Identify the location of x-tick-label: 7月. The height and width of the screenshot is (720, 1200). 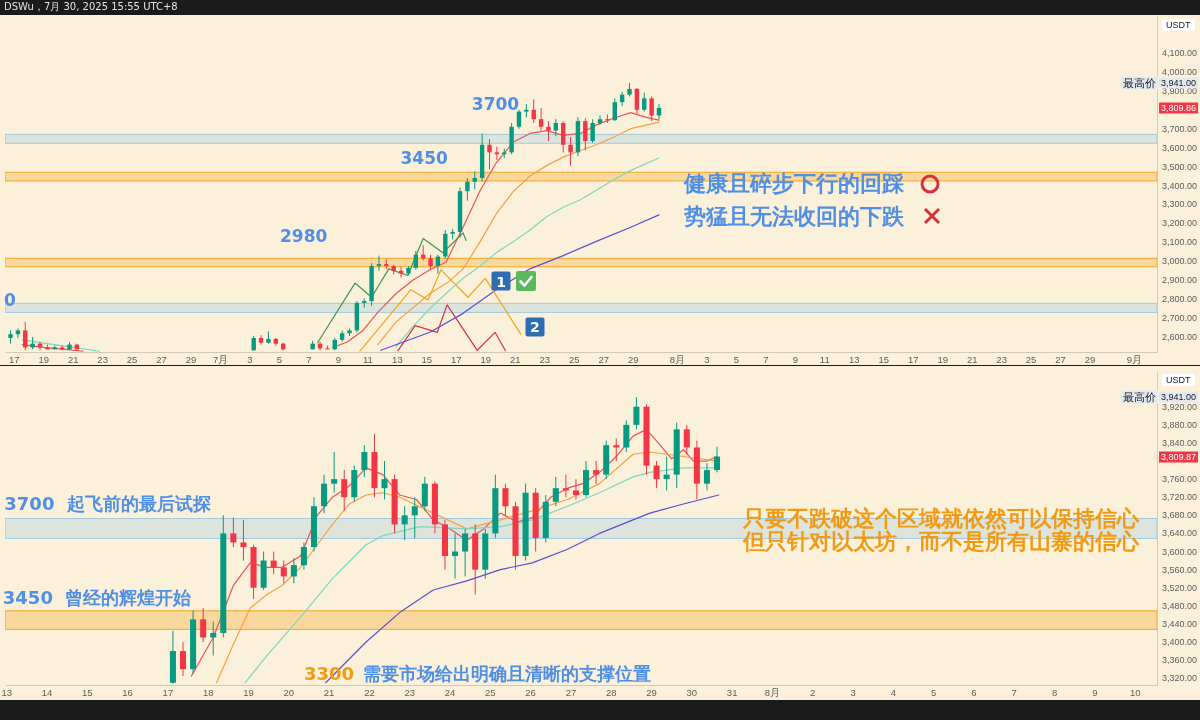
(220, 359).